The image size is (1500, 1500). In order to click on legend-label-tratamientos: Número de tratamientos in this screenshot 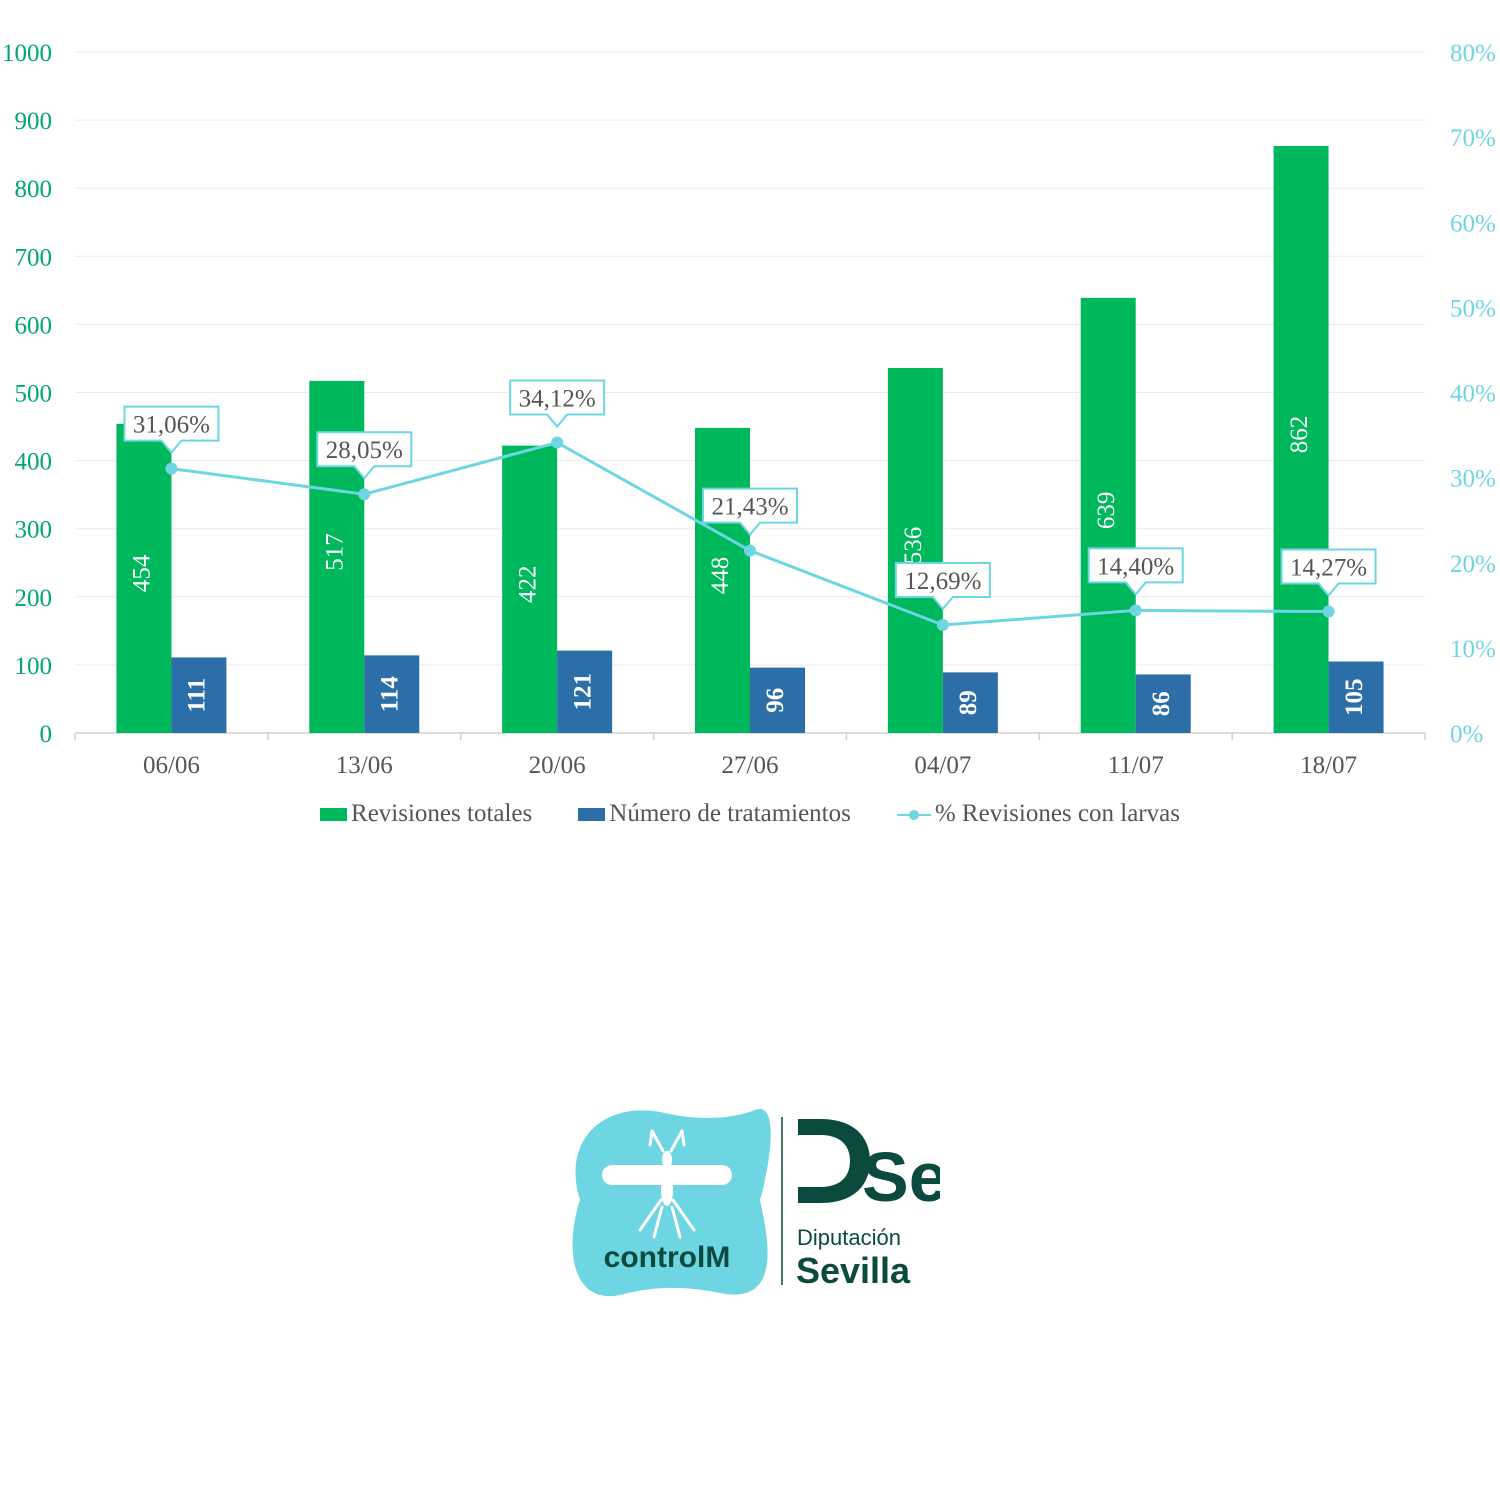, I will do `click(730, 813)`.